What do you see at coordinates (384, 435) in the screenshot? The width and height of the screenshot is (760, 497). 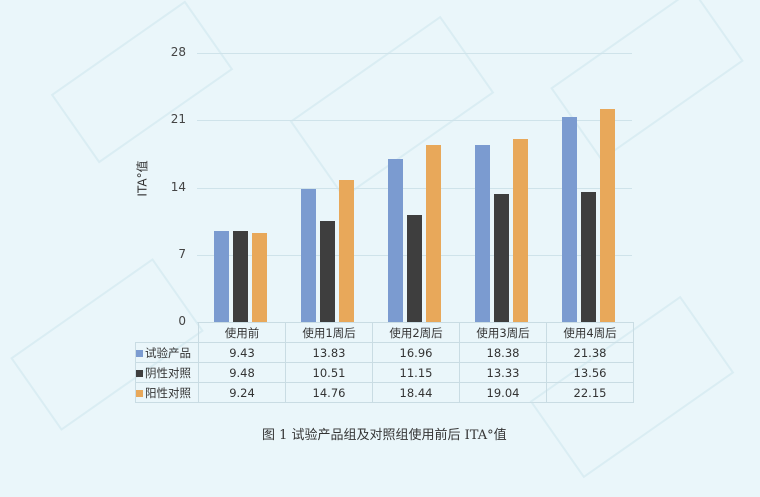 I see `figure-caption: 图 1 试验产品组及对照组使用前后 ITA°值` at bounding box center [384, 435].